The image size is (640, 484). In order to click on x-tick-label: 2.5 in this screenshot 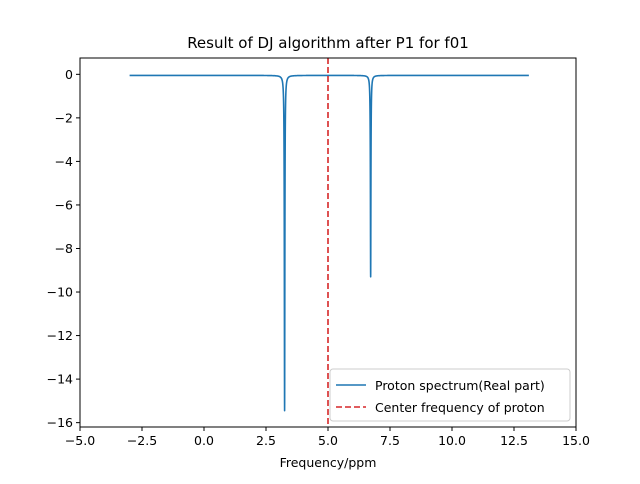, I will do `click(266, 440)`.